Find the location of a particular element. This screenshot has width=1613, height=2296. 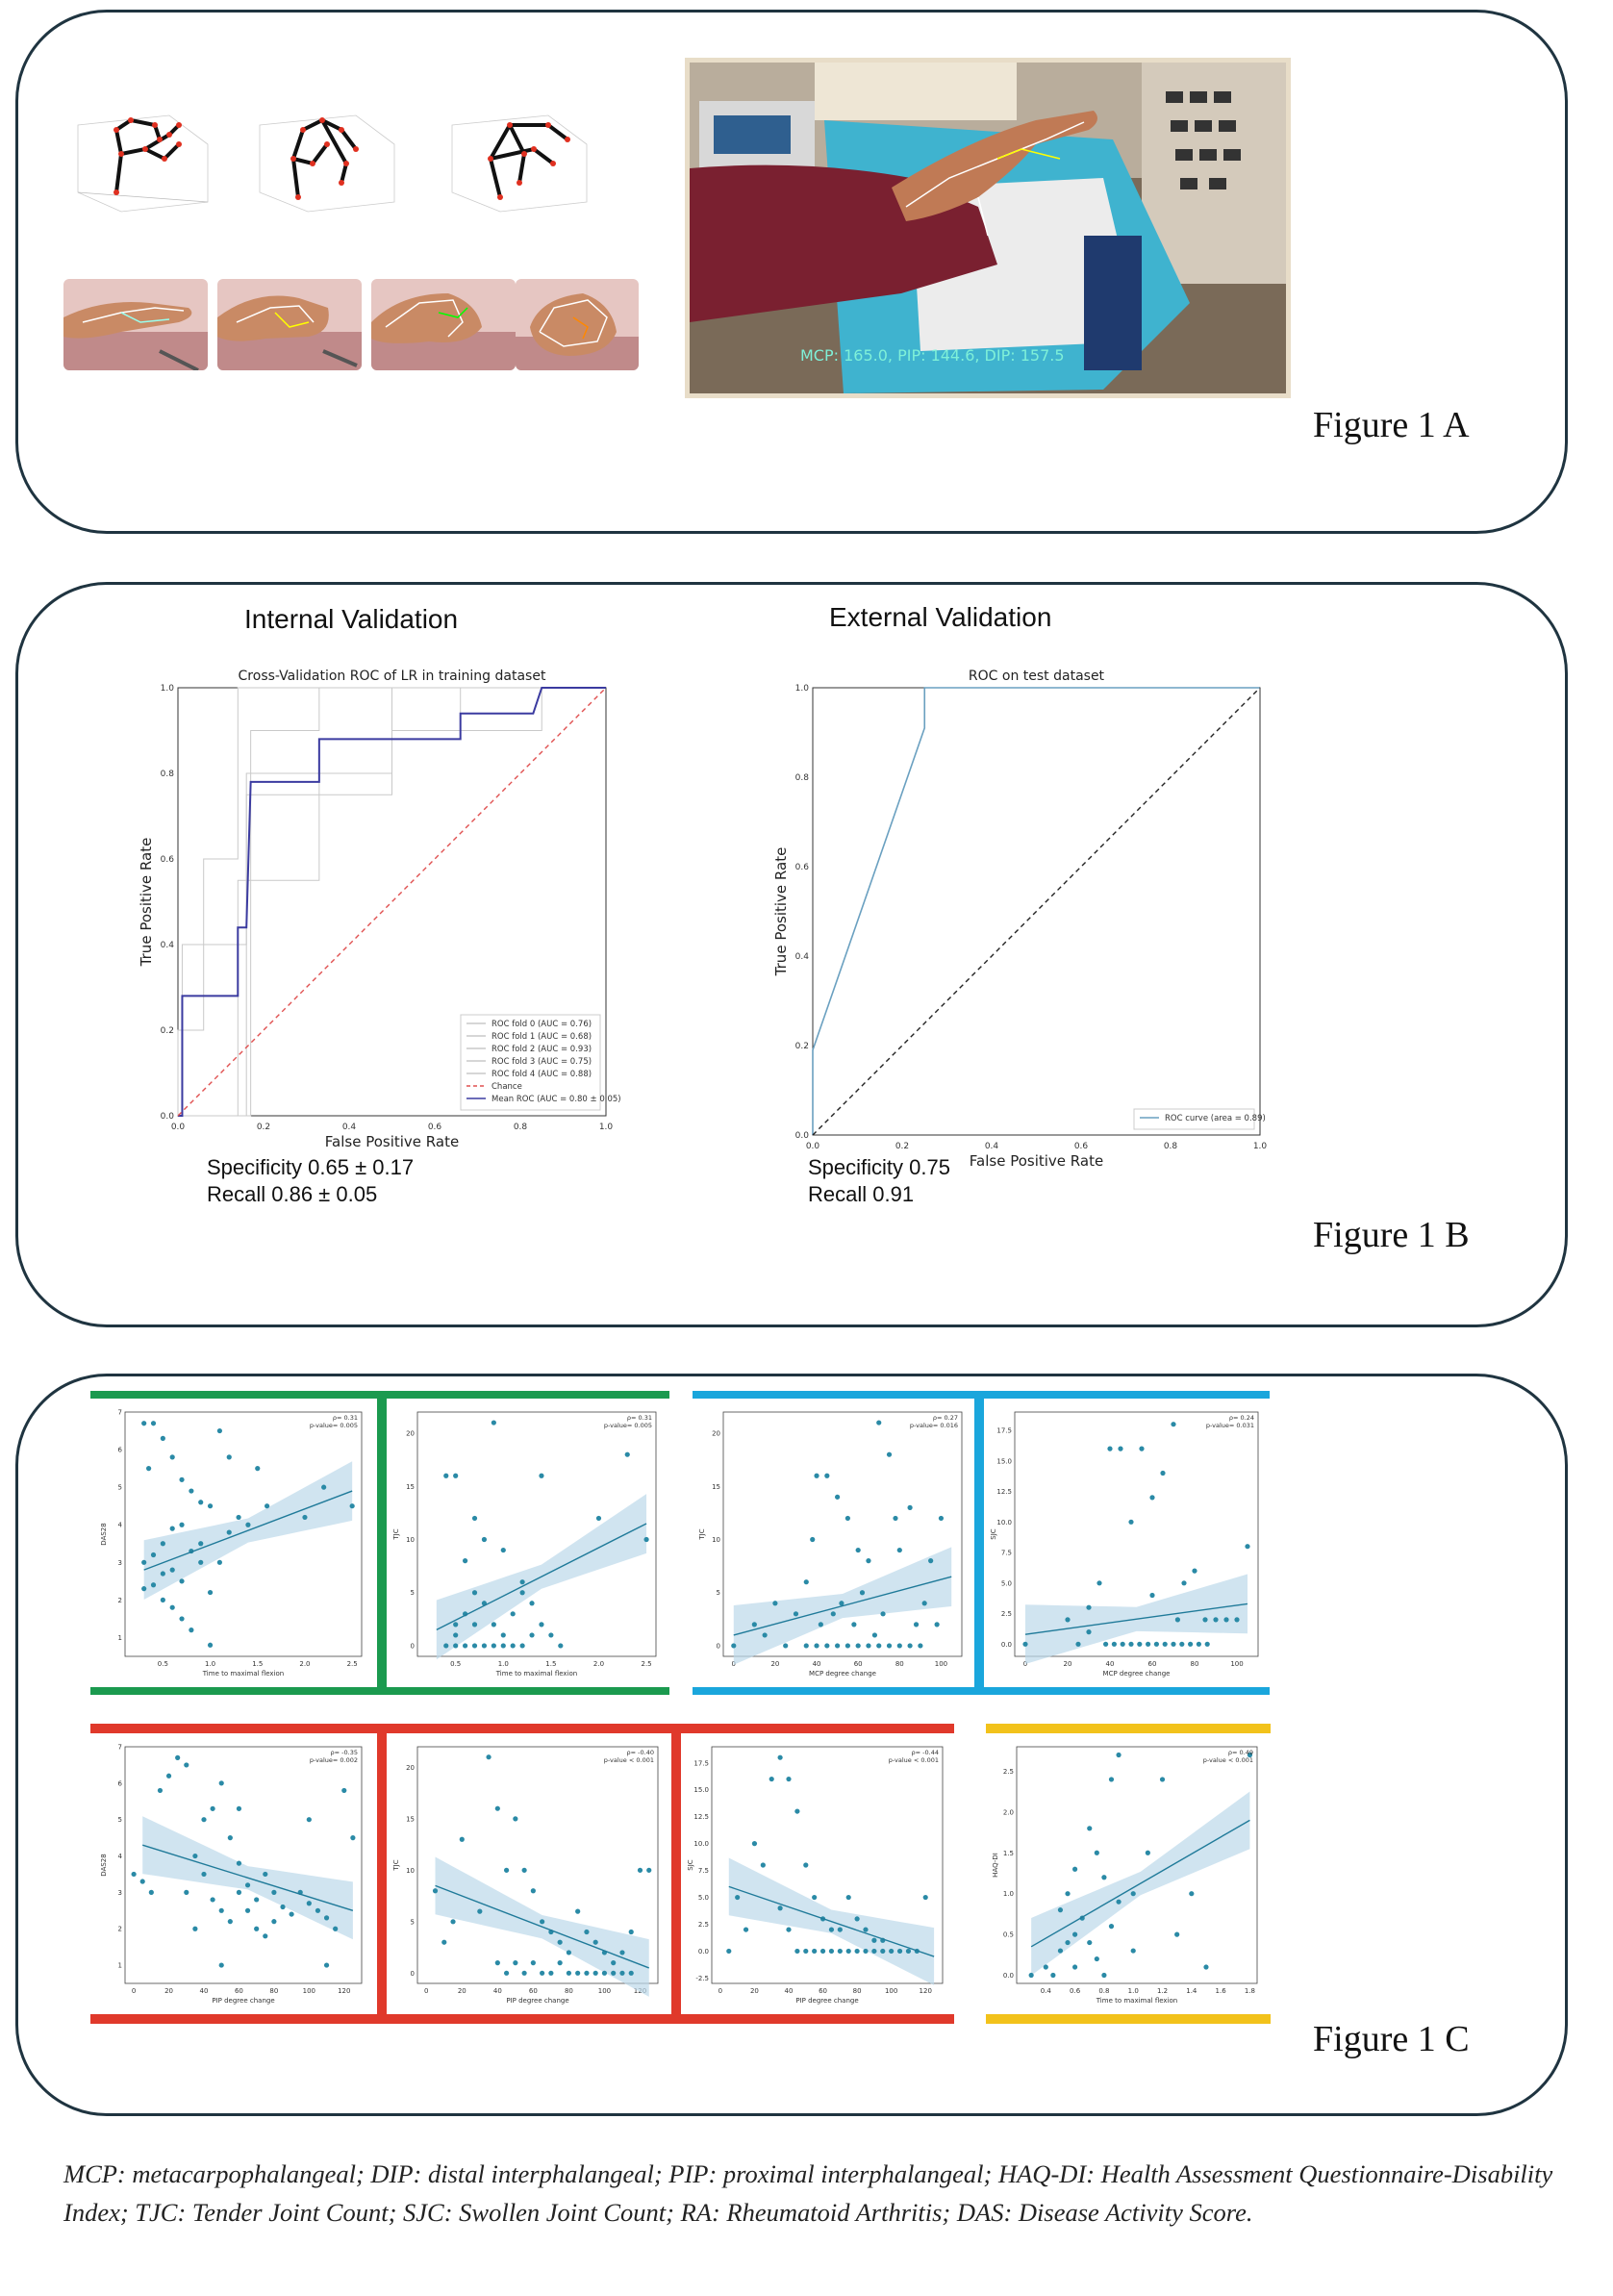

plot-frame is located at coordinates (536, 1534).